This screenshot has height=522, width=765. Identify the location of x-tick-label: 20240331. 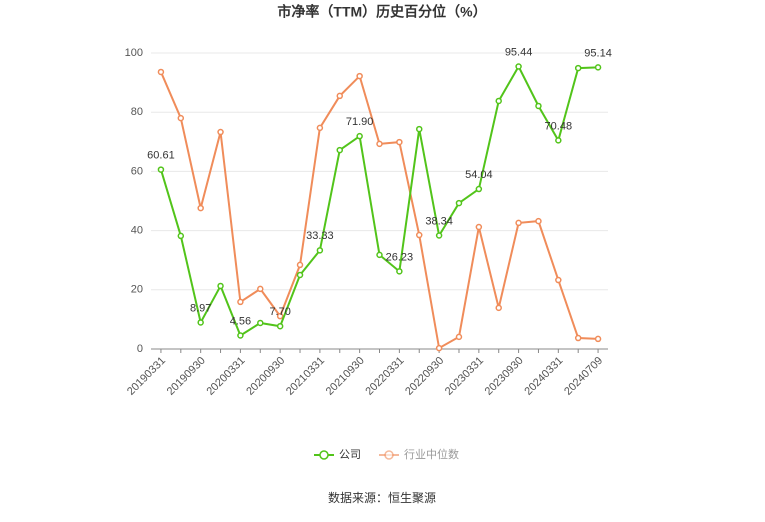
(543, 376).